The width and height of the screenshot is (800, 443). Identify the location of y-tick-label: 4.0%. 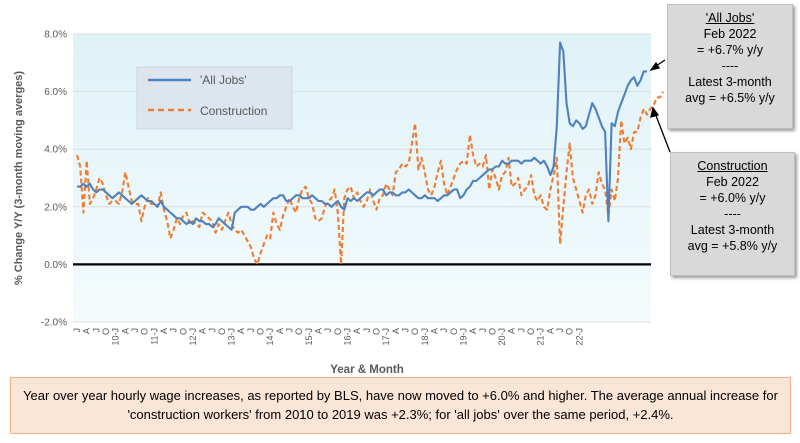
(55, 150).